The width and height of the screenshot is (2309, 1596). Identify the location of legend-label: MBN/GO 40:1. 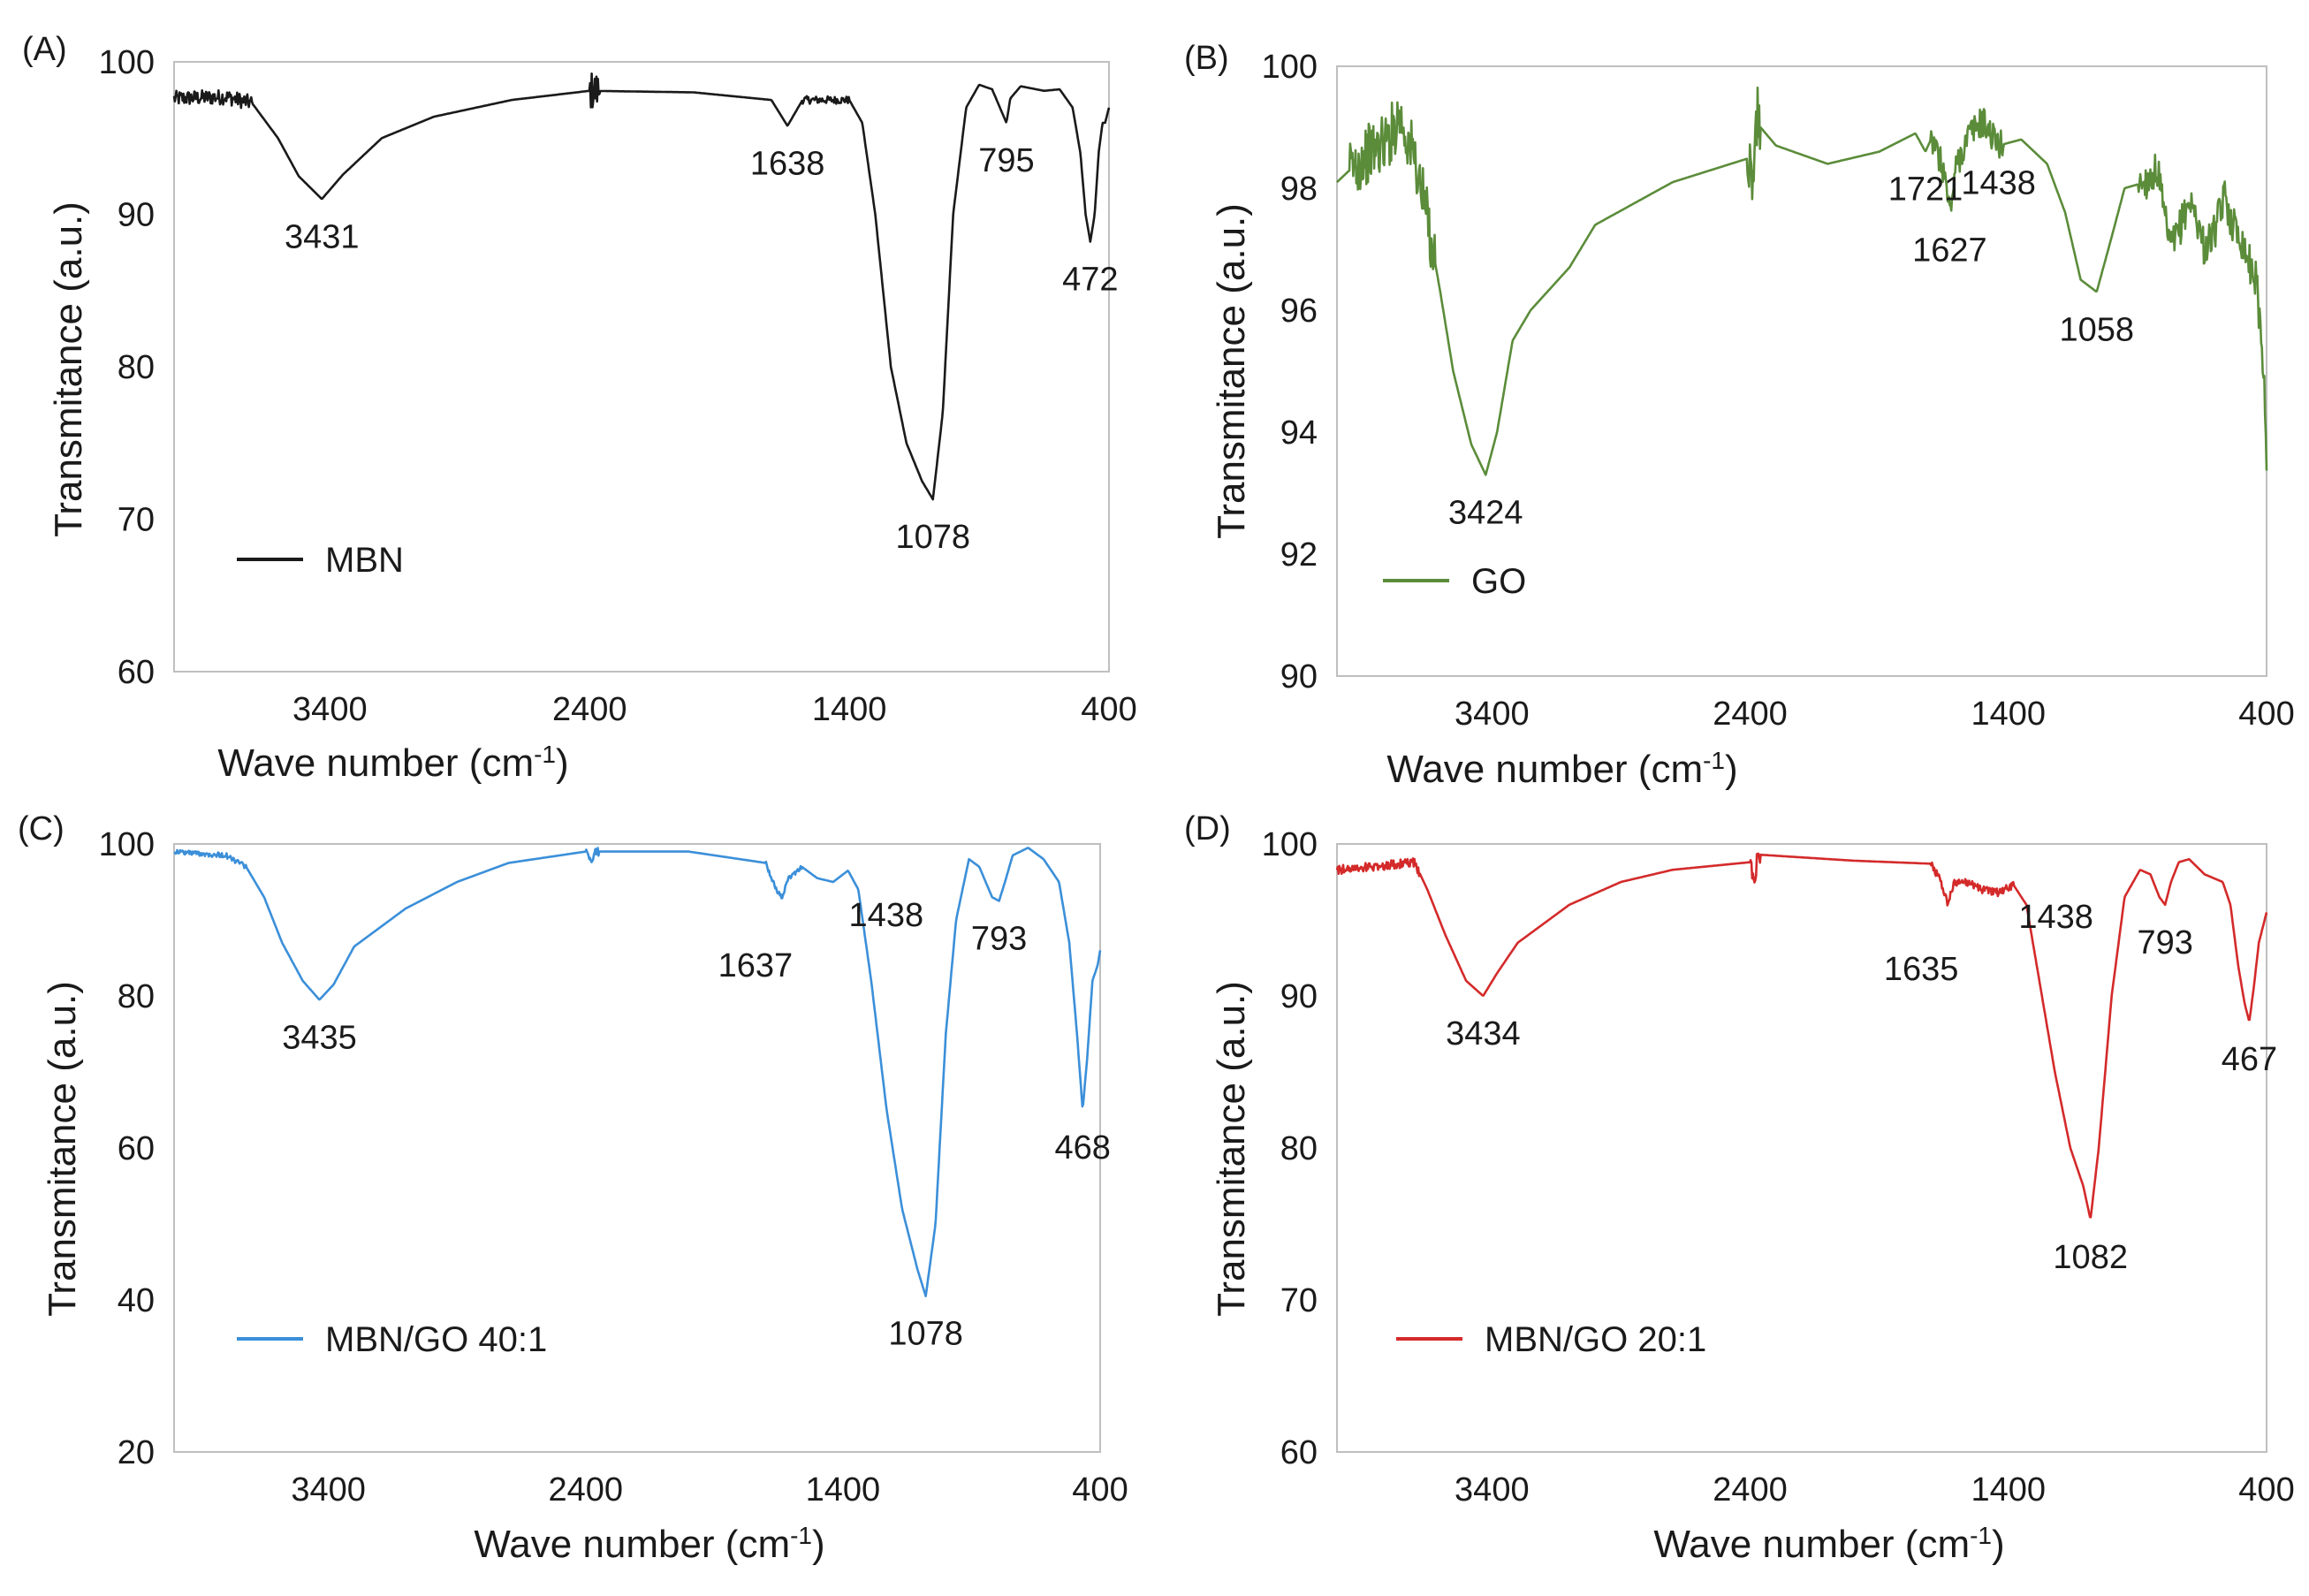
(436, 1339).